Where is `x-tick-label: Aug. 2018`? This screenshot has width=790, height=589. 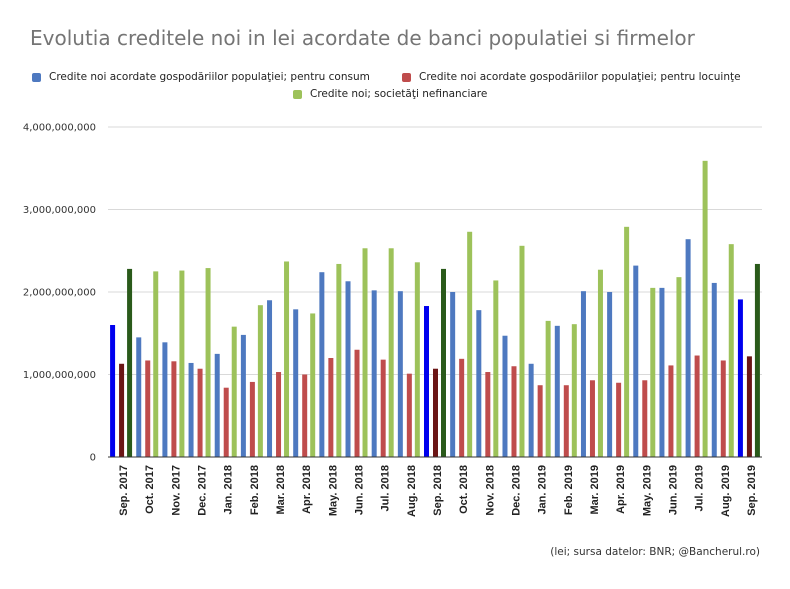 x-tick-label: Aug. 2018 is located at coordinates (412, 491).